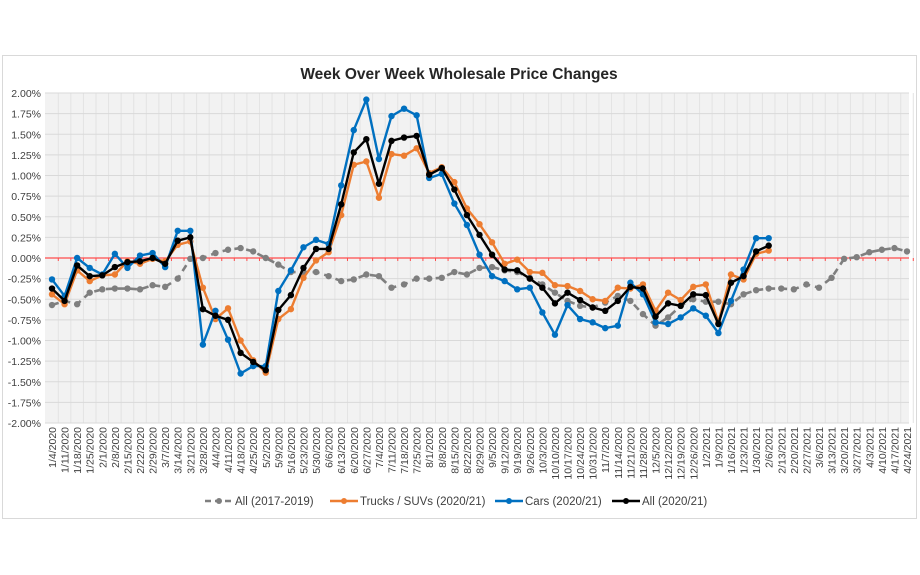 The image size is (920, 575). I want to click on x-tick-label: 6/27/2020, so click(367, 450).